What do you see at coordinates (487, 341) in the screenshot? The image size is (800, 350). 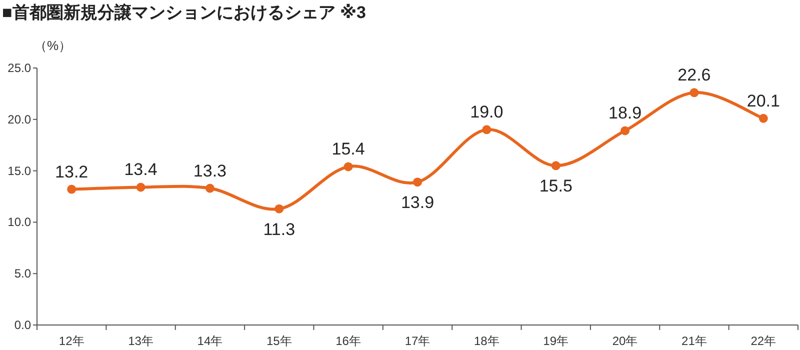 I see `x-tick-label: 18年` at bounding box center [487, 341].